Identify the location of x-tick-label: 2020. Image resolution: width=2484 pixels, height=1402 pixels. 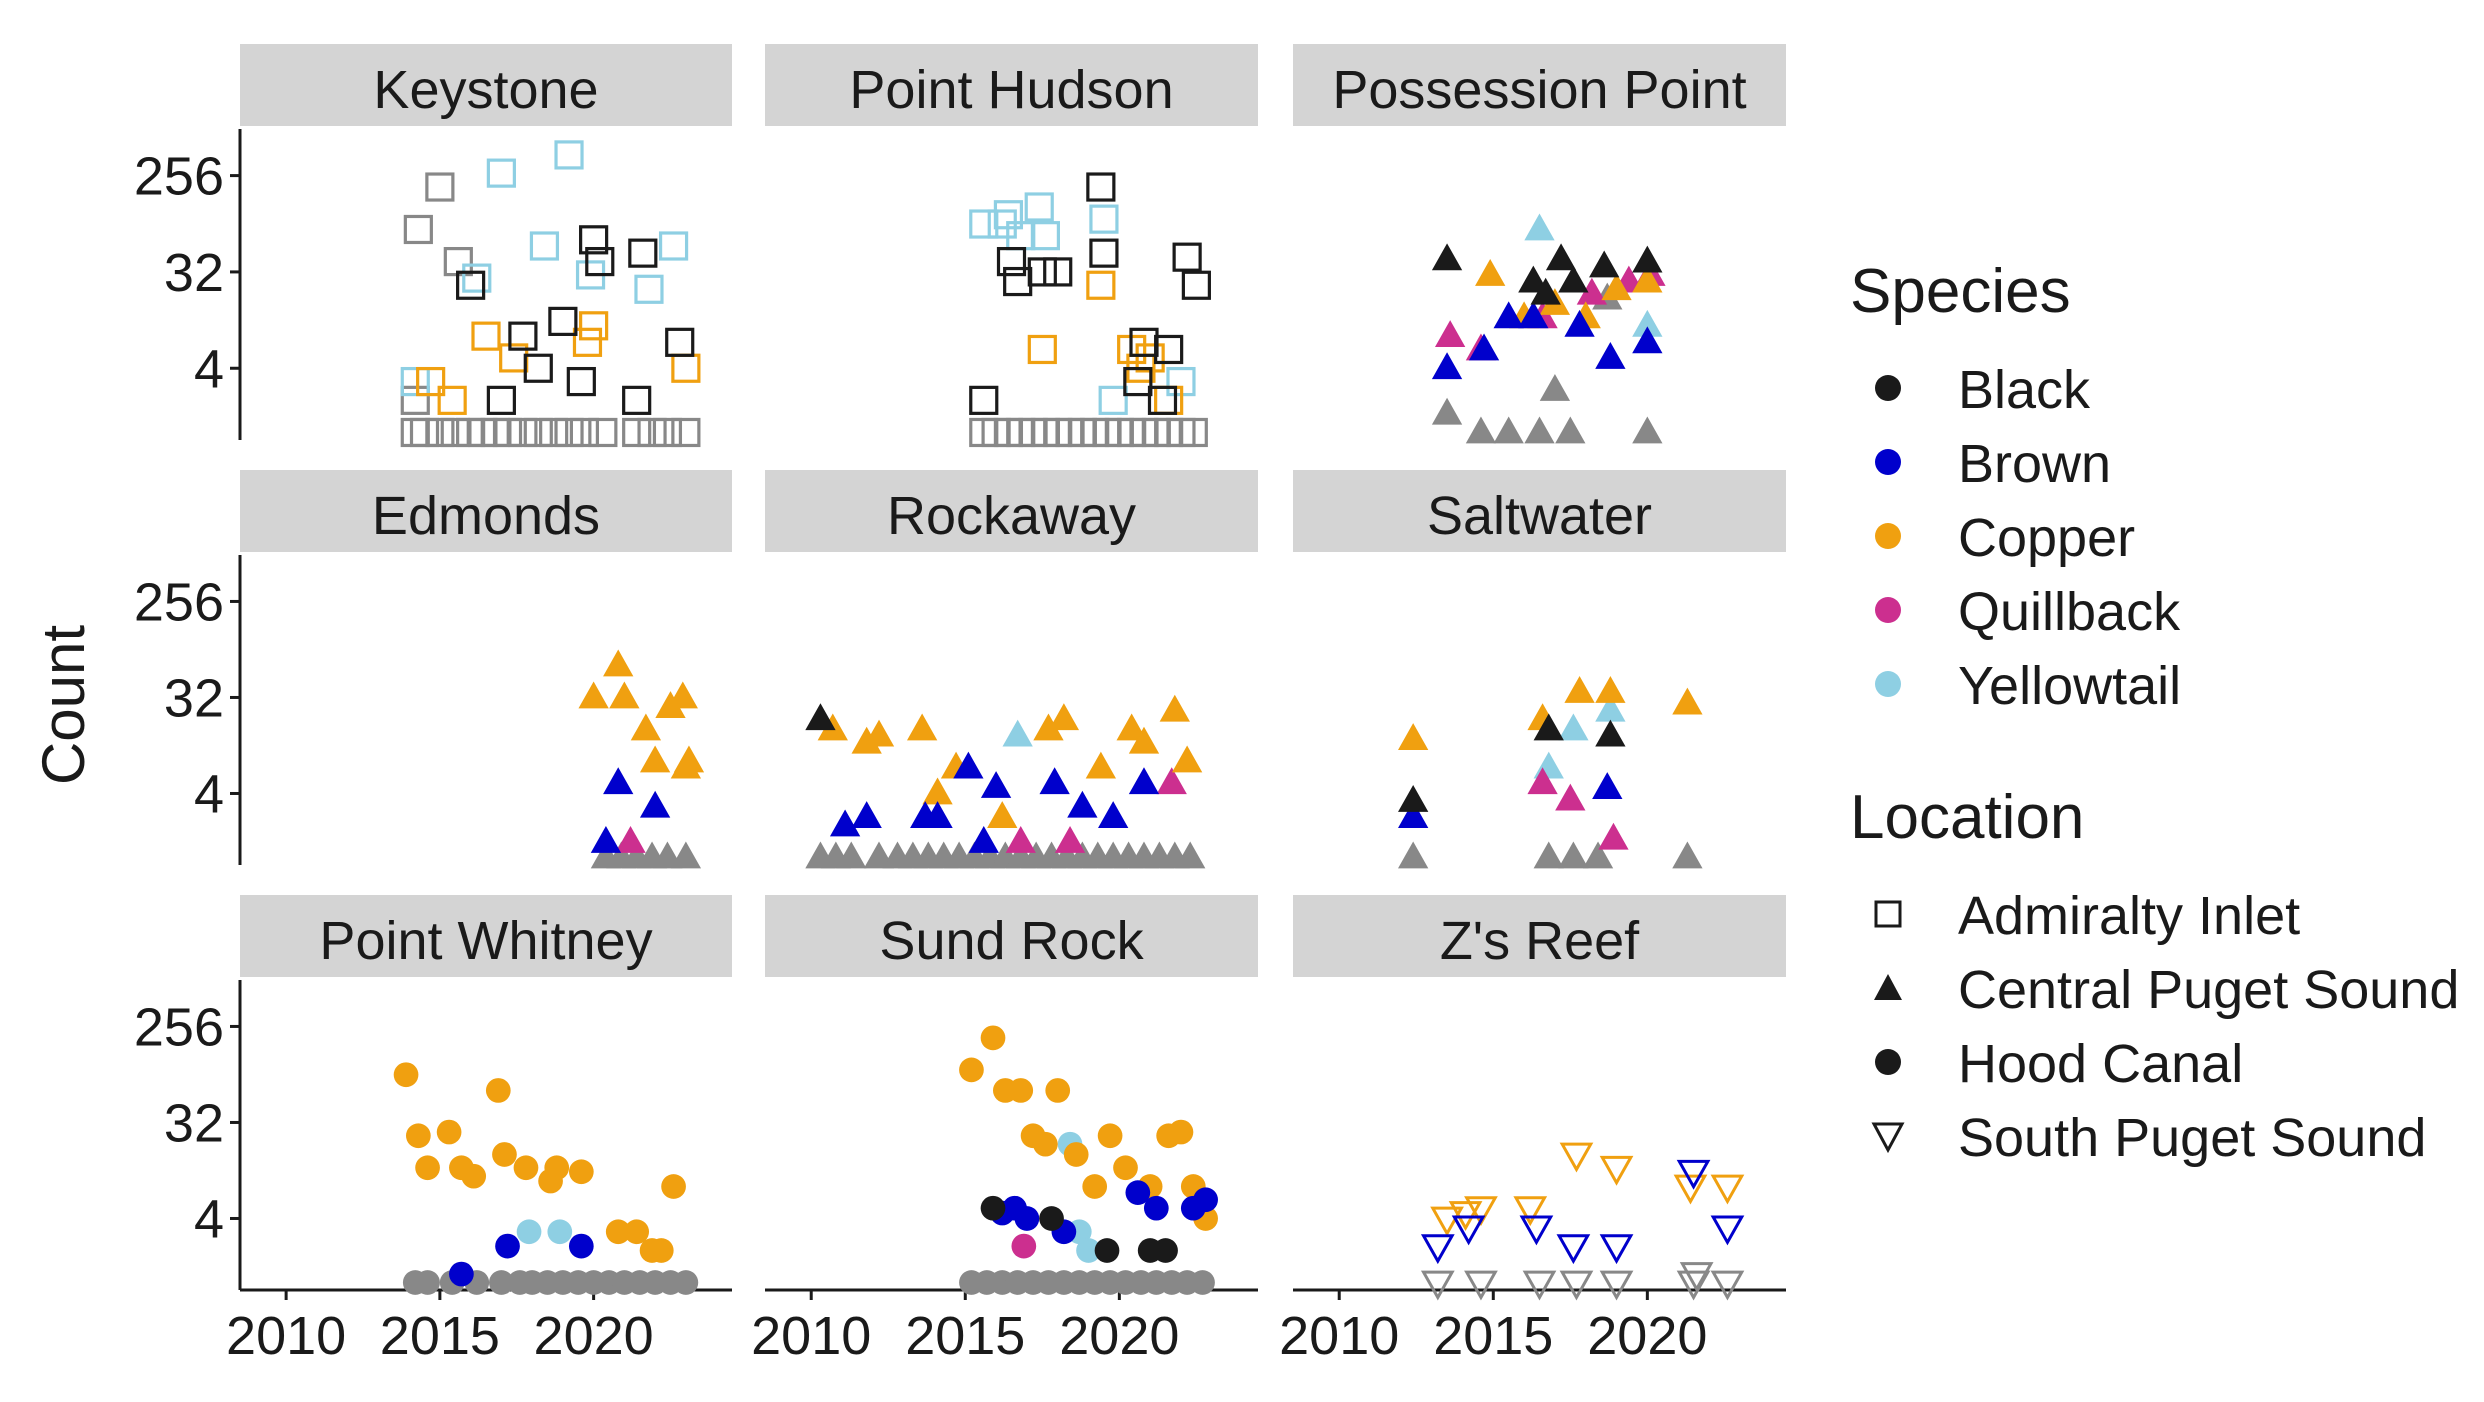
(594, 1336).